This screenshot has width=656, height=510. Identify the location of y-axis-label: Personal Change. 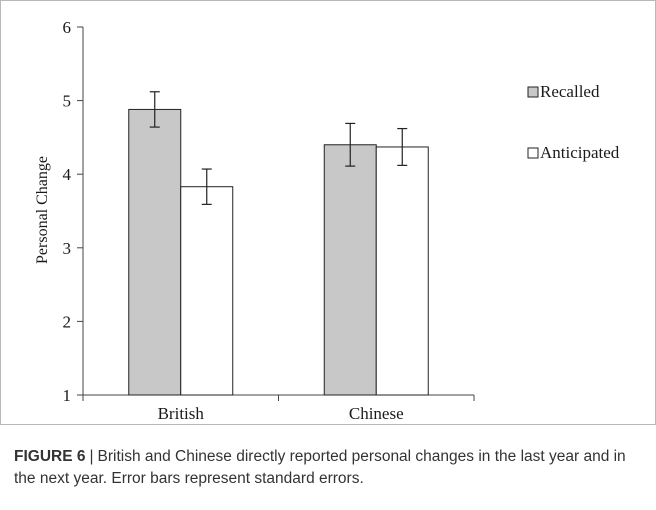
(42, 210).